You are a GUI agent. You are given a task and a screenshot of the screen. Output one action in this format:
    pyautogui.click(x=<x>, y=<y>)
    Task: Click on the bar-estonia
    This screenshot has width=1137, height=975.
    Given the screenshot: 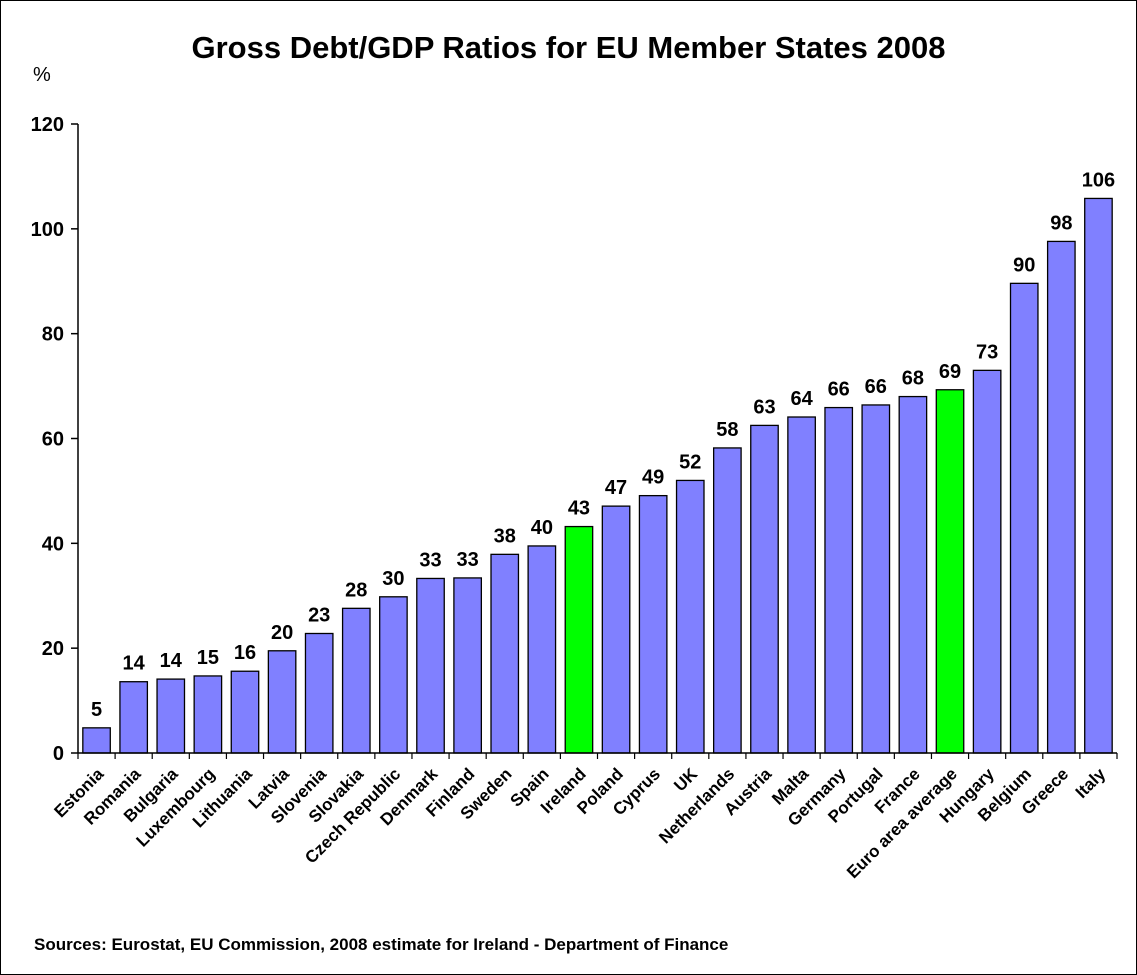 What is the action you would take?
    pyautogui.click(x=96, y=740)
    